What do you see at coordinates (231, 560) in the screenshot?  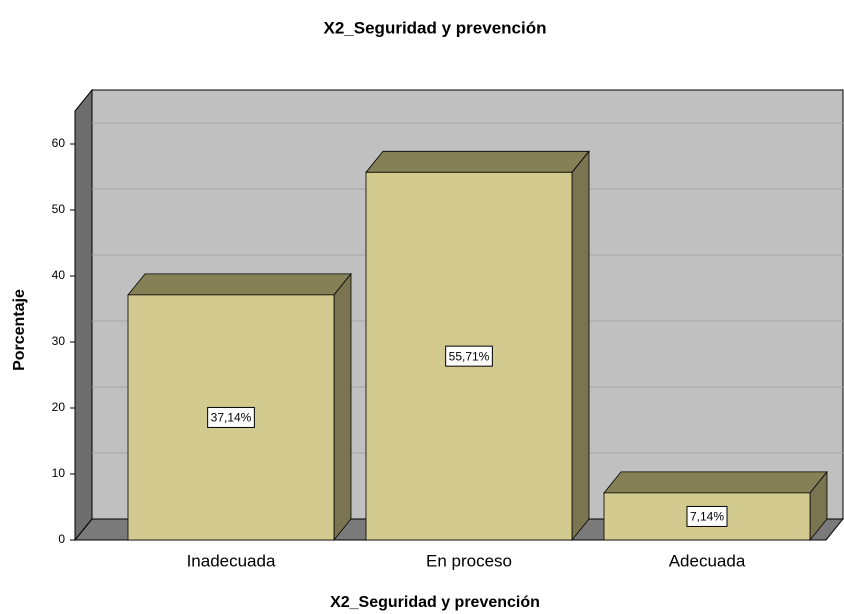 I see `x-tick-label: Inadecuada` at bounding box center [231, 560].